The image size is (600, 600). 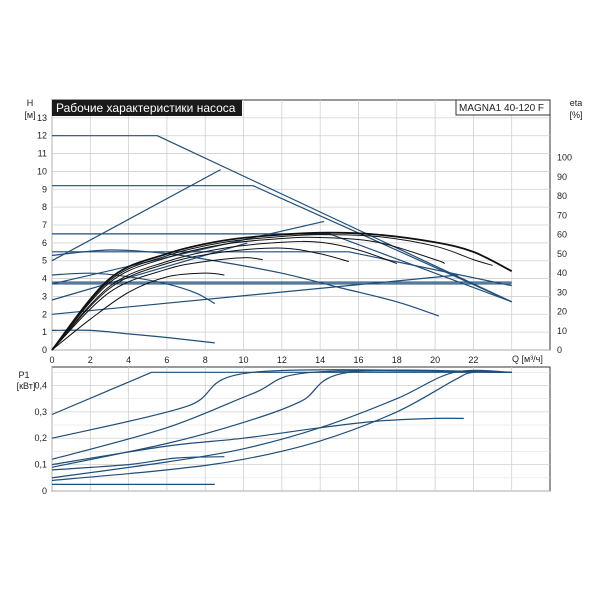 What do you see at coordinates (40, 385) in the screenshot?
I see `power-tick-label: 0,4` at bounding box center [40, 385].